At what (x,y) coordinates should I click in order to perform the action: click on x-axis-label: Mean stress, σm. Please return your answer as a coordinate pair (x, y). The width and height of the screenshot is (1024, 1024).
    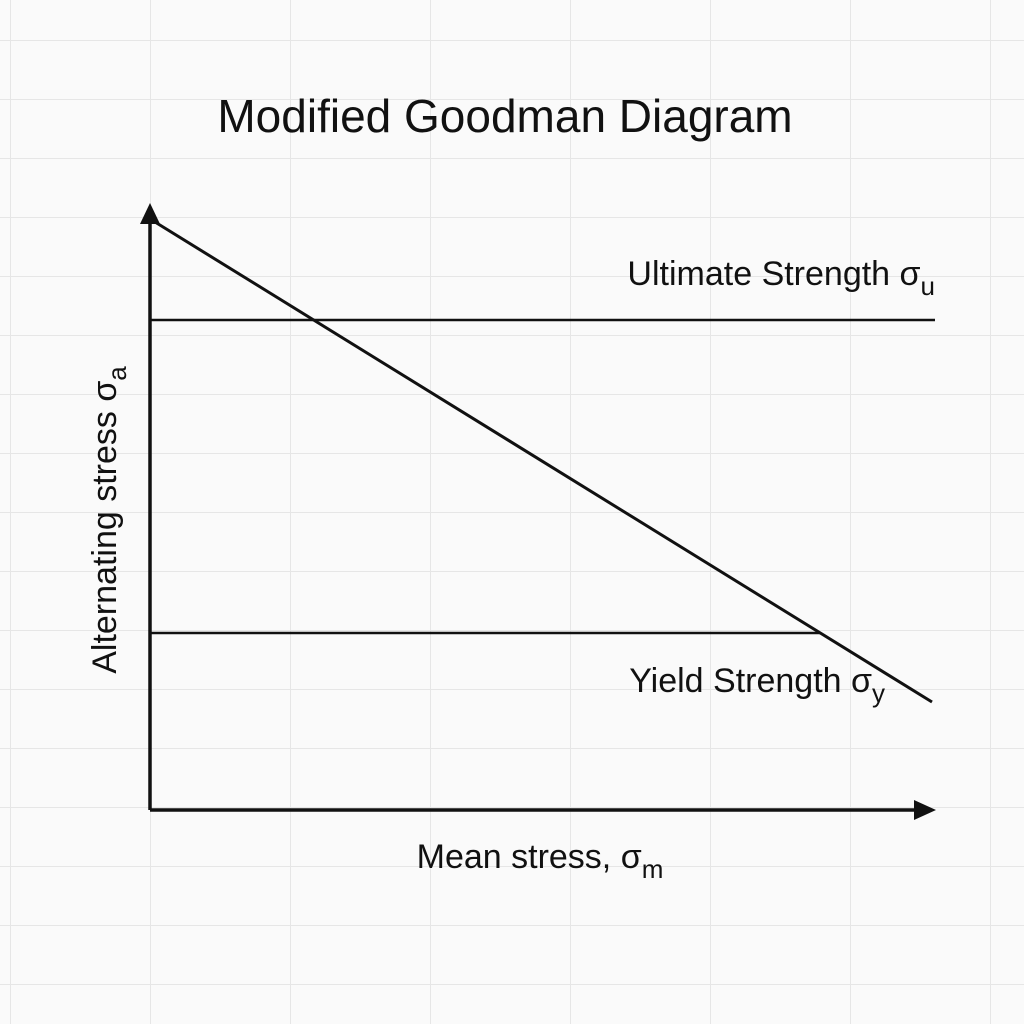
    Looking at the image, I should click on (540, 861).